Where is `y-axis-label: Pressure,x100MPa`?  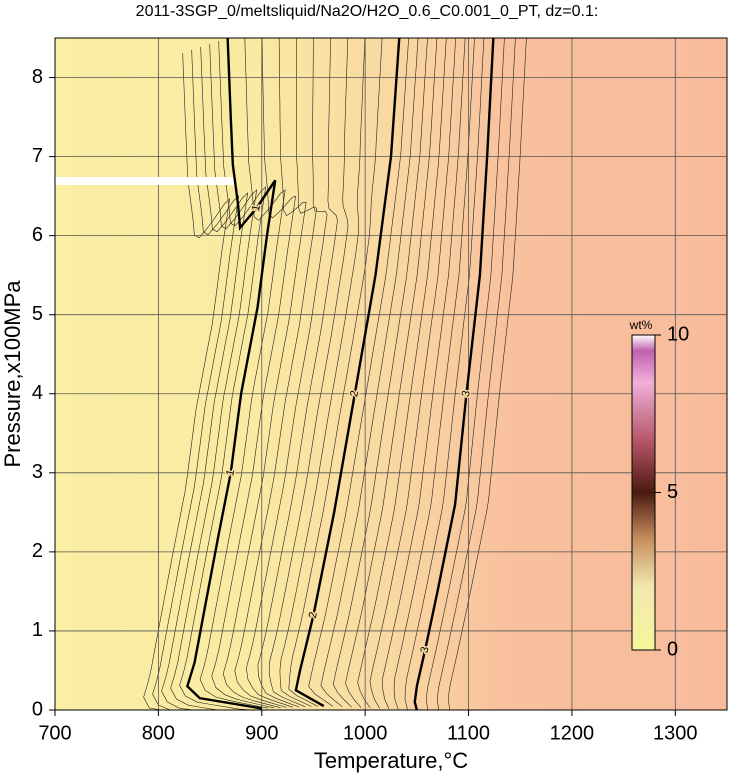 y-axis-label: Pressure,x100MPa is located at coordinates (12, 374).